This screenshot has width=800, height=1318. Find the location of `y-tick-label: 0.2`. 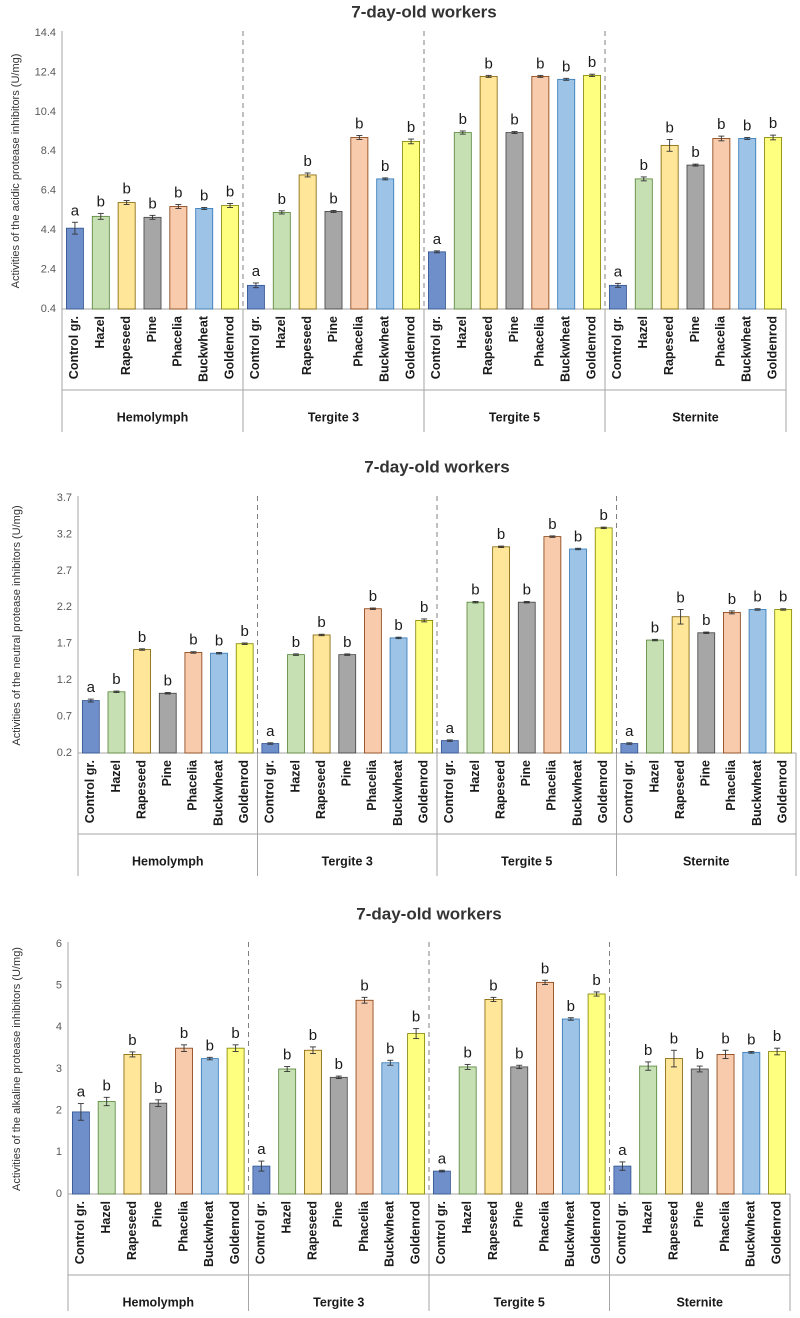

y-tick-label: 0.2 is located at coordinates (64, 753).